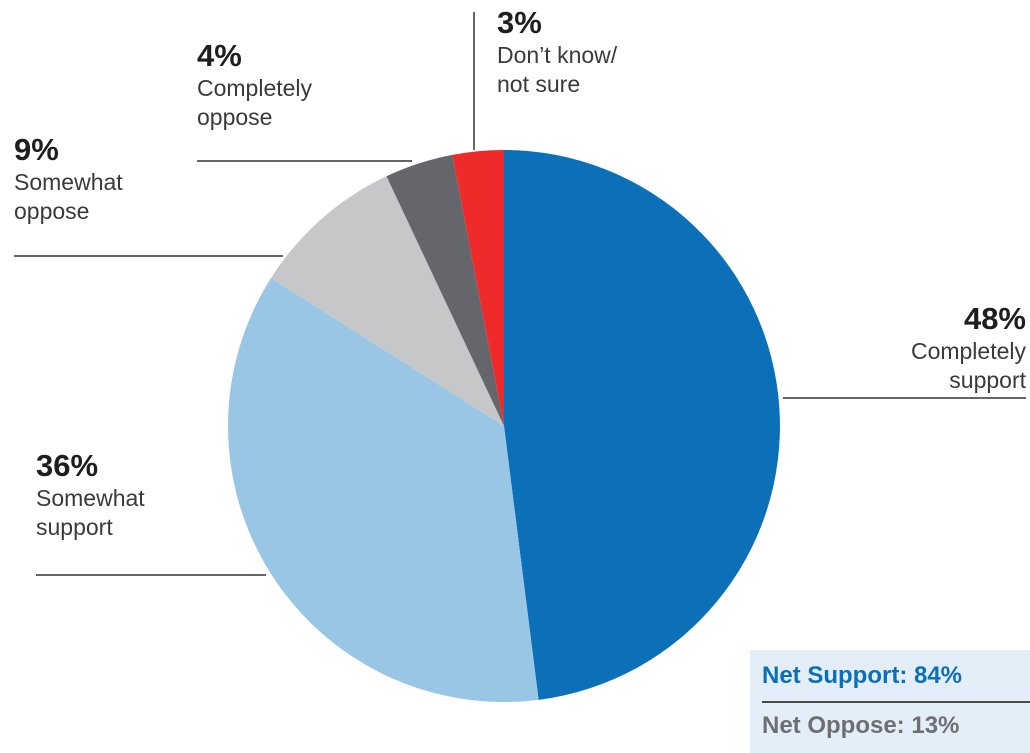 The width and height of the screenshot is (1030, 753). I want to click on net-support-text: Net Support: 84%, so click(862, 675).